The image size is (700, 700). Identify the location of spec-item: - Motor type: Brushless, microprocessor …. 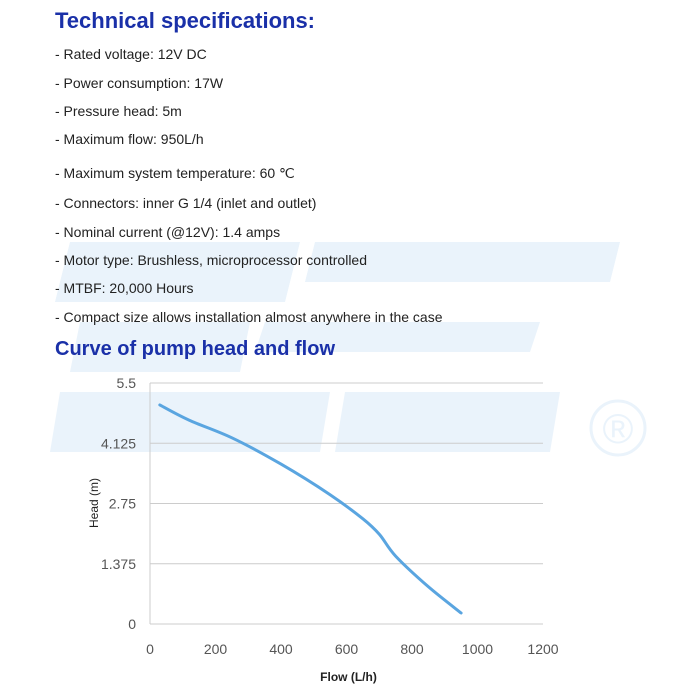
(211, 260).